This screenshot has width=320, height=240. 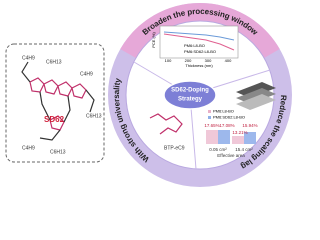 I want to click on center-badge, so click(x=190, y=95).